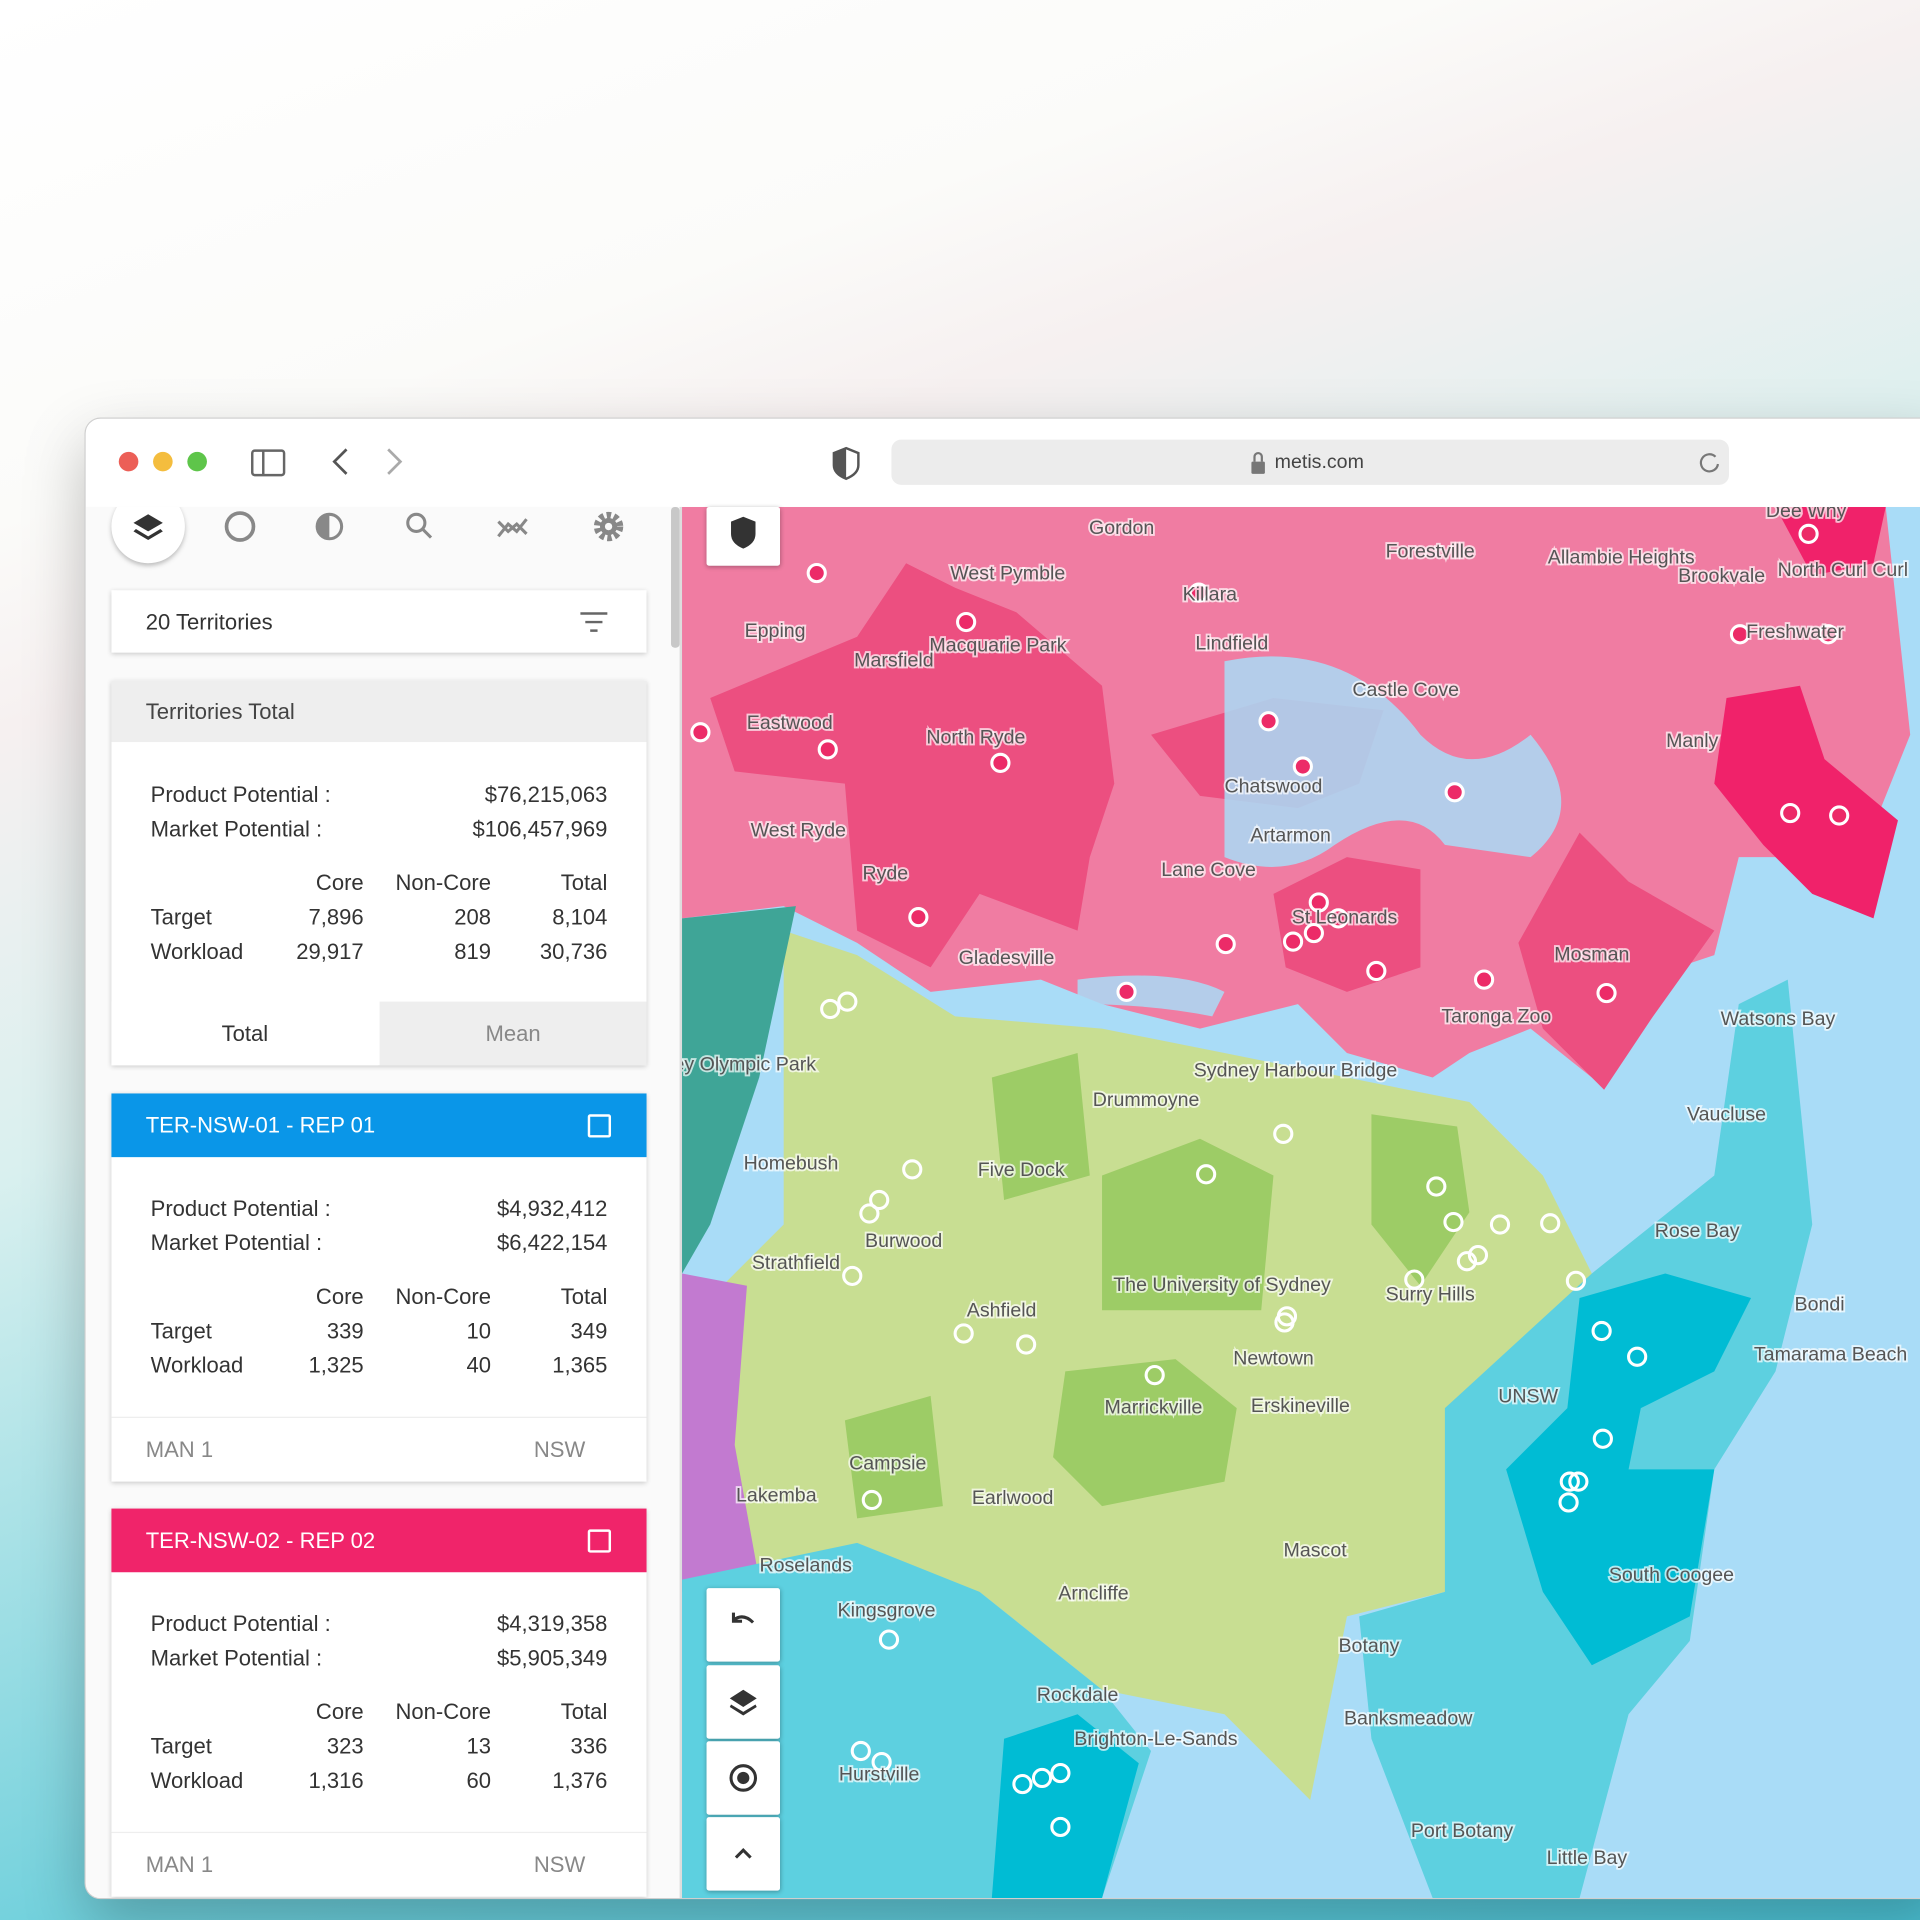 The width and height of the screenshot is (1920, 1920). Describe the element at coordinates (473, 917) in the screenshot. I see `cell: 208` at that location.